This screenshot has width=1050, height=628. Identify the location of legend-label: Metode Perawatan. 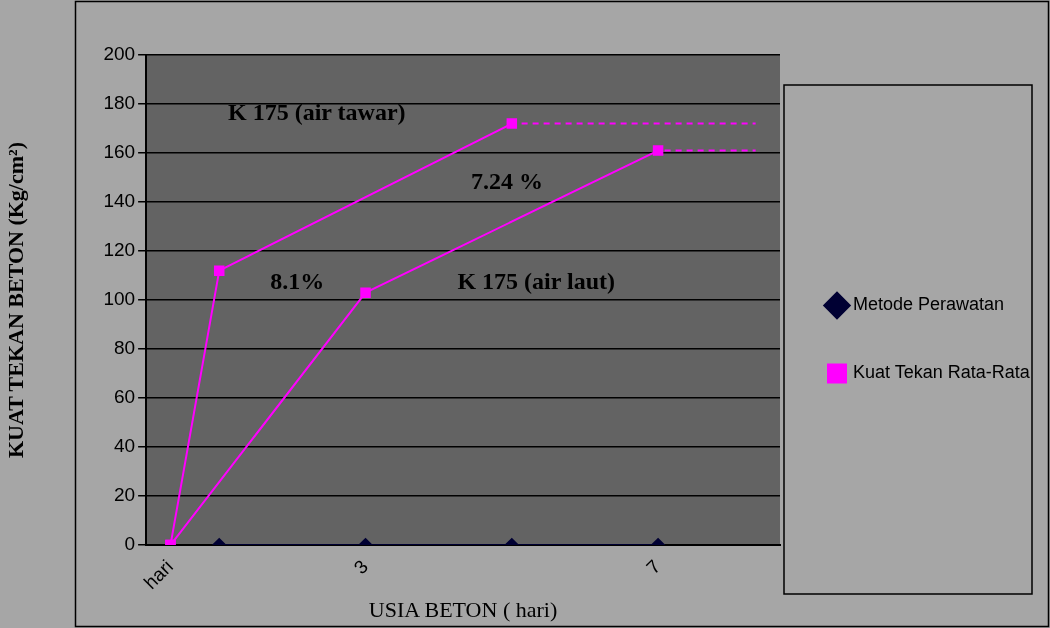
(929, 304).